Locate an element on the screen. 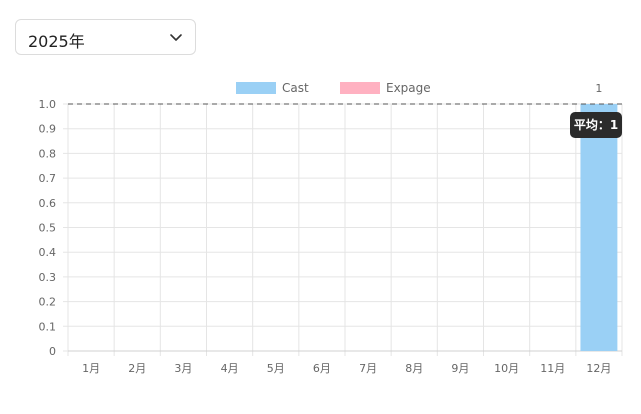 The image size is (641, 414). x-tick-label: 6月 is located at coordinates (322, 368).